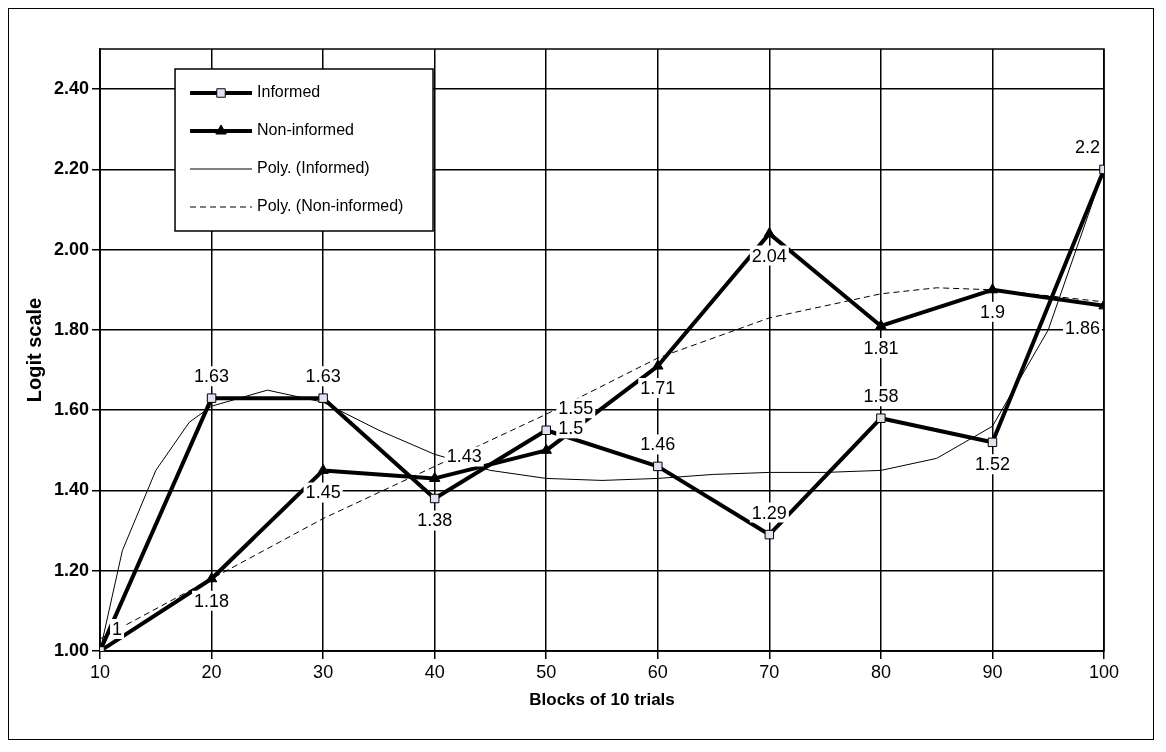 The height and width of the screenshot is (752, 1166). What do you see at coordinates (992, 671) in the screenshot?
I see `x-tick-label: 90` at bounding box center [992, 671].